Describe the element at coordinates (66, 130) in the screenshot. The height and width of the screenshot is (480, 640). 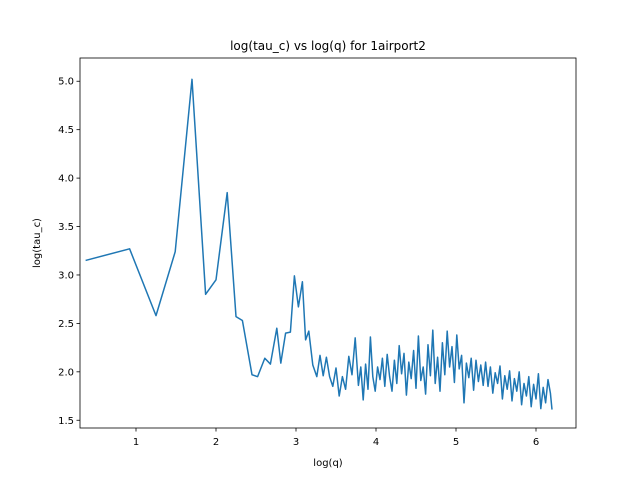
I see `y-tick-label: 4.5` at that location.